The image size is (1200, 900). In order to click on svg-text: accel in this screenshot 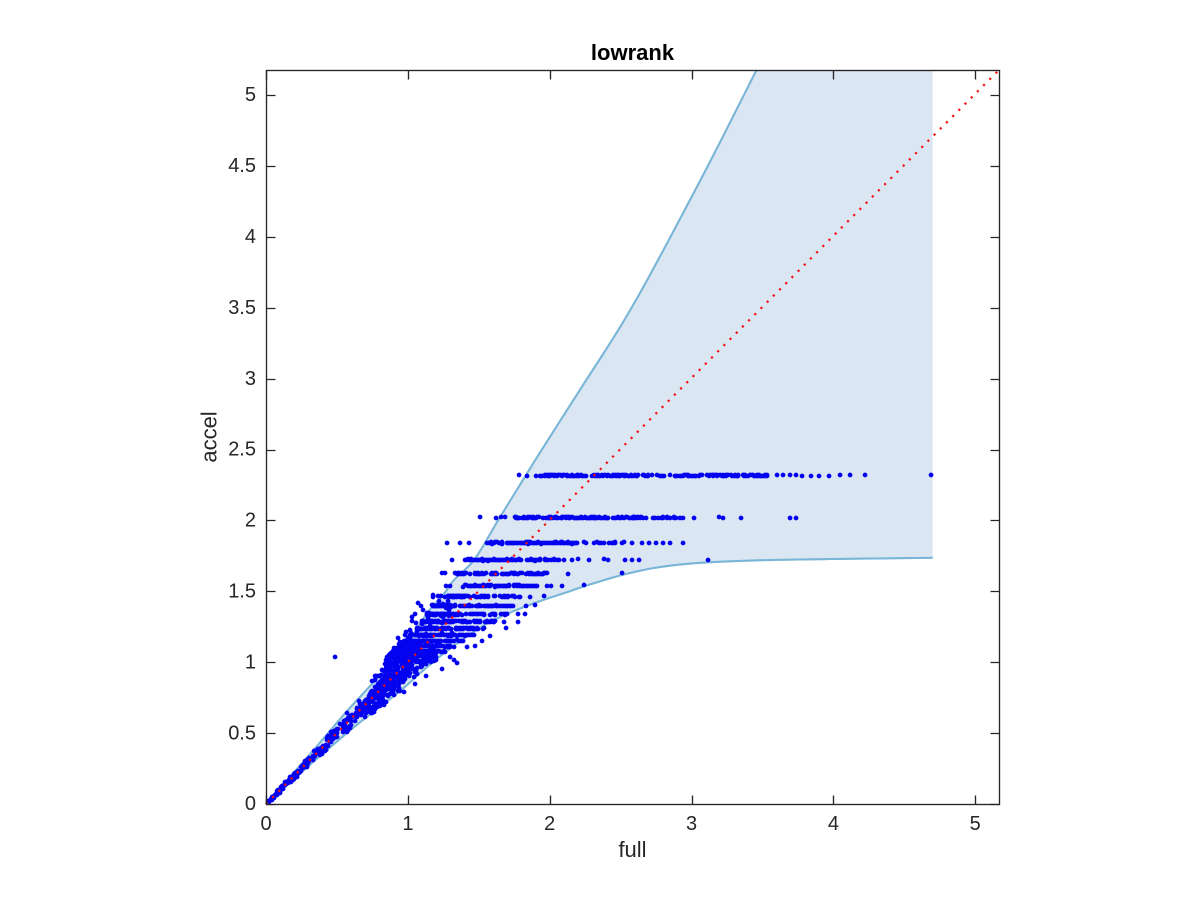, I will do `click(209, 436)`.